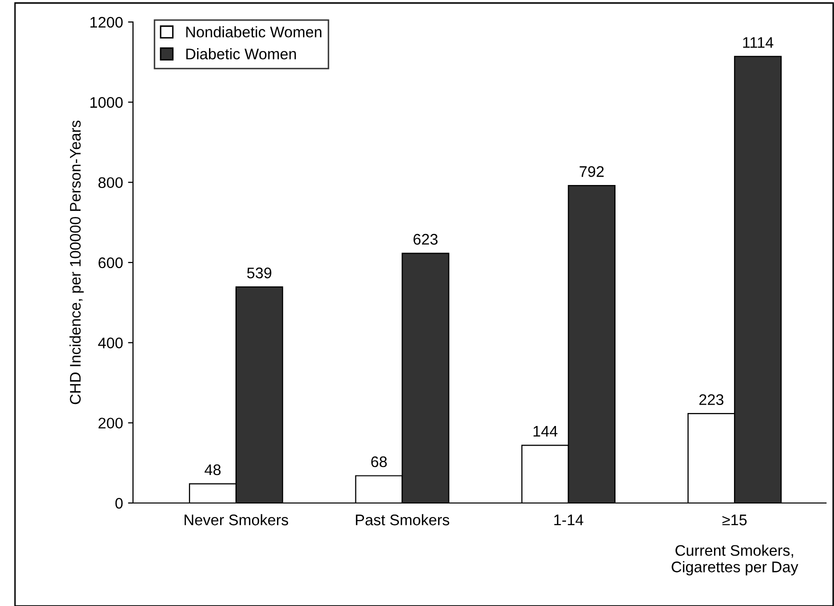  What do you see at coordinates (106, 22) in the screenshot?
I see `y-tick-label: 1200` at bounding box center [106, 22].